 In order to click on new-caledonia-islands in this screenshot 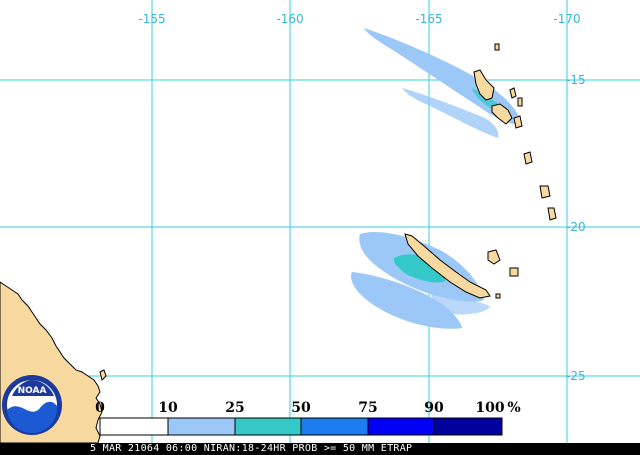, I will do `click(461, 266)`.